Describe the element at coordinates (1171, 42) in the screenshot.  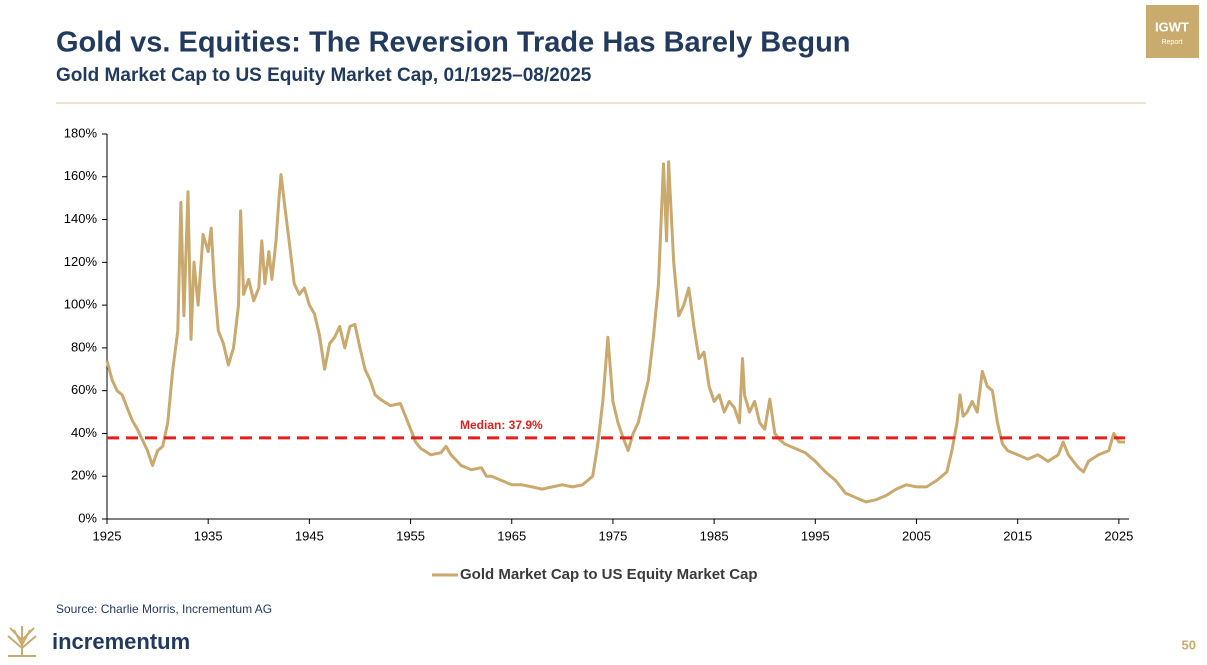
I see `badge-sub: Report` at that location.